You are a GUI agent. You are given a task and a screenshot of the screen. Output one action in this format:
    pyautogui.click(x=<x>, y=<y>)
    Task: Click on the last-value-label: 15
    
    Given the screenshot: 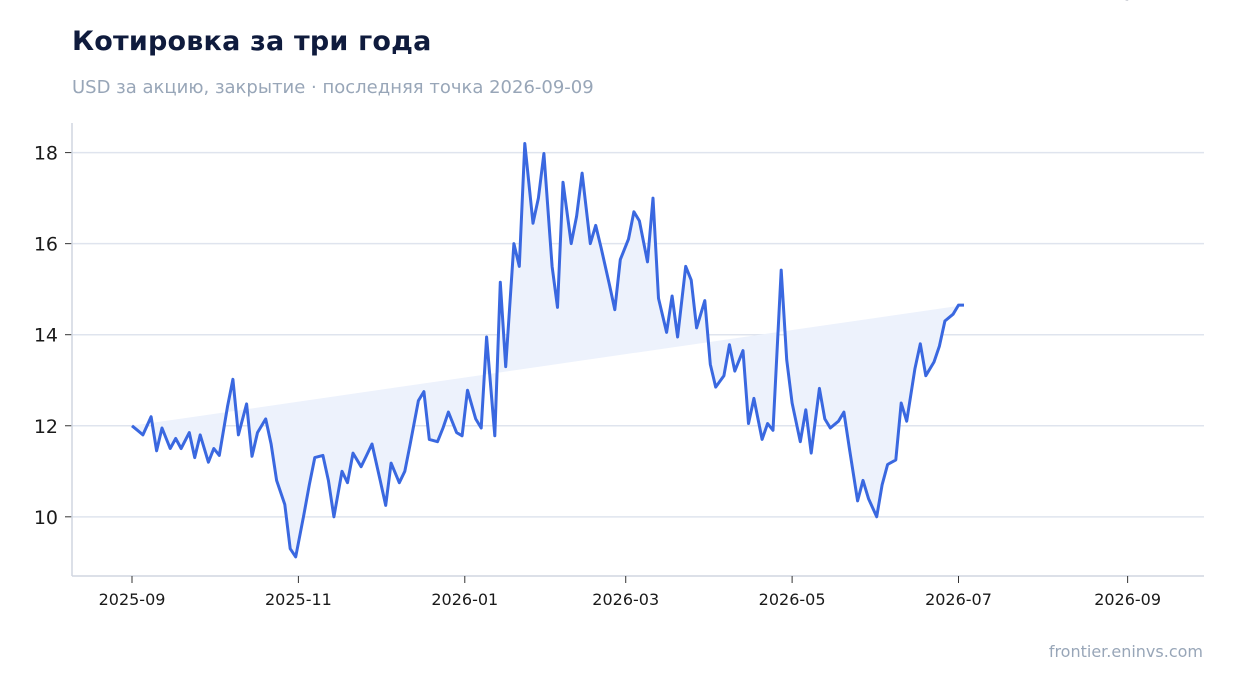 What is the action you would take?
    pyautogui.click(x=1121, y=2)
    